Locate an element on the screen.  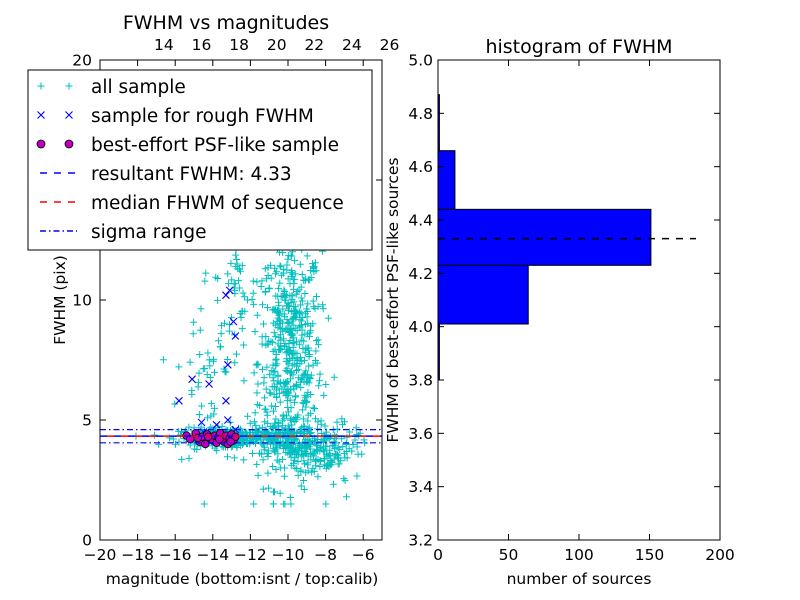
legend-circle-marker-icon is located at coordinates (55, 144).